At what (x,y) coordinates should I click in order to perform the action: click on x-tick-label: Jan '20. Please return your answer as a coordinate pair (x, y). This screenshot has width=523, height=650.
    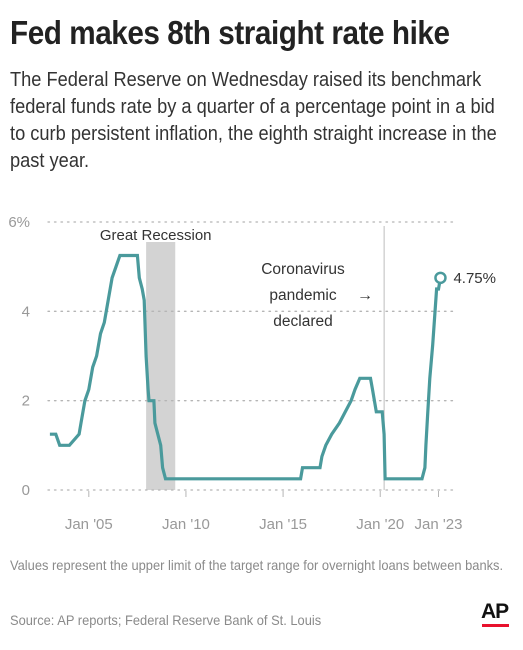
    Looking at the image, I should click on (380, 524).